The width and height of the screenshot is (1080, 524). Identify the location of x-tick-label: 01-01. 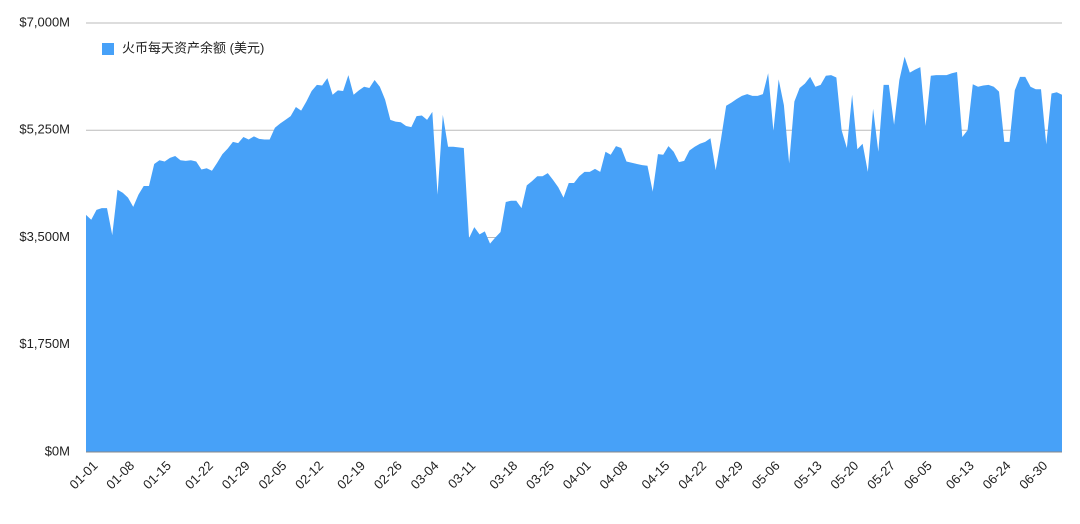
(83, 475).